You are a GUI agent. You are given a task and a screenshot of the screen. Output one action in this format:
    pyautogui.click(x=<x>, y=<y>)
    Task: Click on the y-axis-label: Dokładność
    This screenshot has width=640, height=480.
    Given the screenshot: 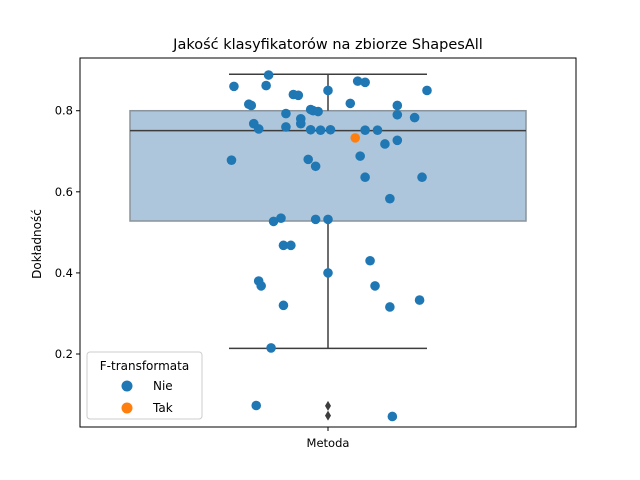 What is the action you would take?
    pyautogui.click(x=37, y=244)
    